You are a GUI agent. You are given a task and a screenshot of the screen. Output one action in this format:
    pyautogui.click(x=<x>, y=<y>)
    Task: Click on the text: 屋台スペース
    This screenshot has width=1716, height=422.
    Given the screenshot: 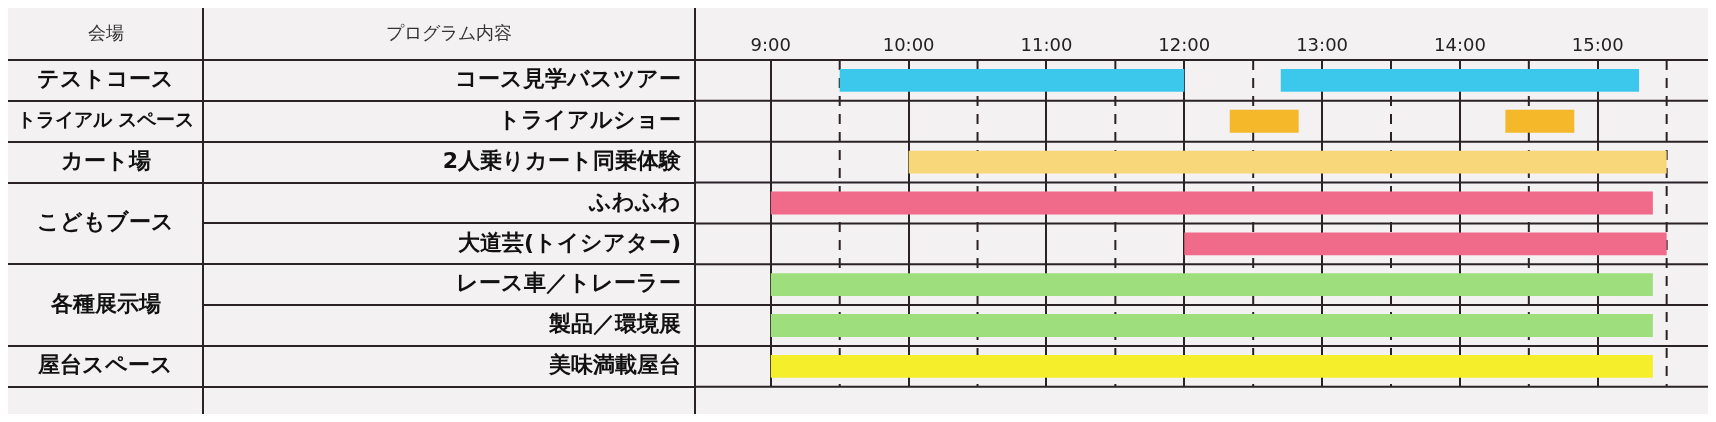 What is the action you would take?
    pyautogui.click(x=105, y=365)
    